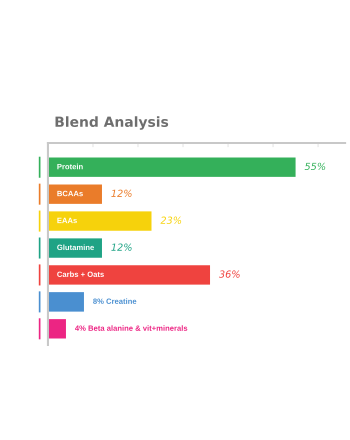  Describe the element at coordinates (315, 166) in the screenshot. I see `data-label: 55%` at that location.